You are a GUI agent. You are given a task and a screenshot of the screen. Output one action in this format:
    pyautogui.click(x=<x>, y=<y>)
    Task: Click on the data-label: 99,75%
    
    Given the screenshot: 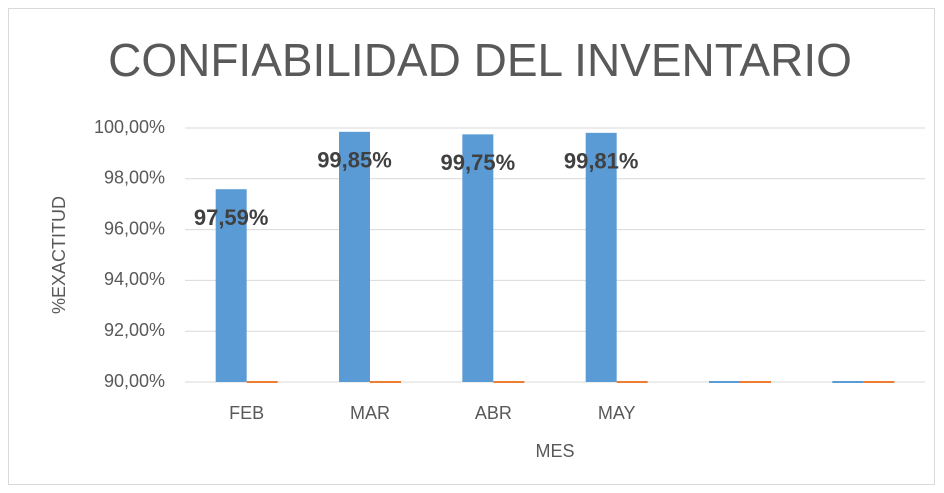 What is the action you would take?
    pyautogui.click(x=478, y=162)
    